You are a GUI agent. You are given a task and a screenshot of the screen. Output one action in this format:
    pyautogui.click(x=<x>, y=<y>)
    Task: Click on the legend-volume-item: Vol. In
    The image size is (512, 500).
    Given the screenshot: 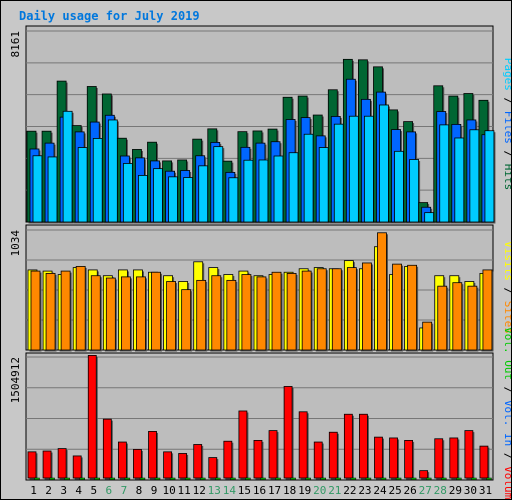 What is the action you would take?
    pyautogui.click(x=506, y=423)
    